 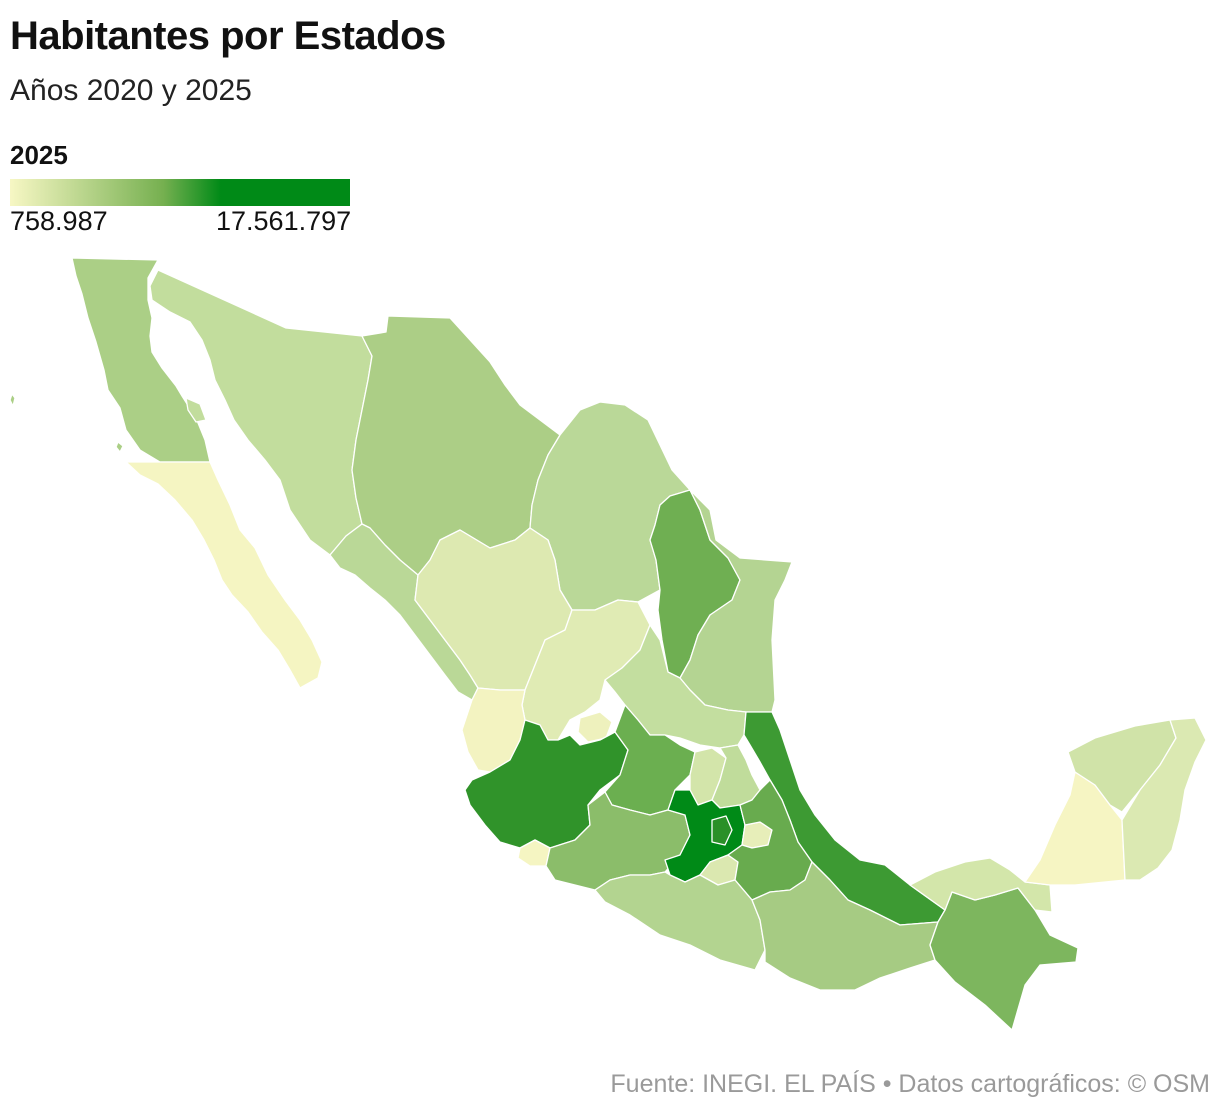 I want to click on island-guadalupe, so click(x=12, y=400).